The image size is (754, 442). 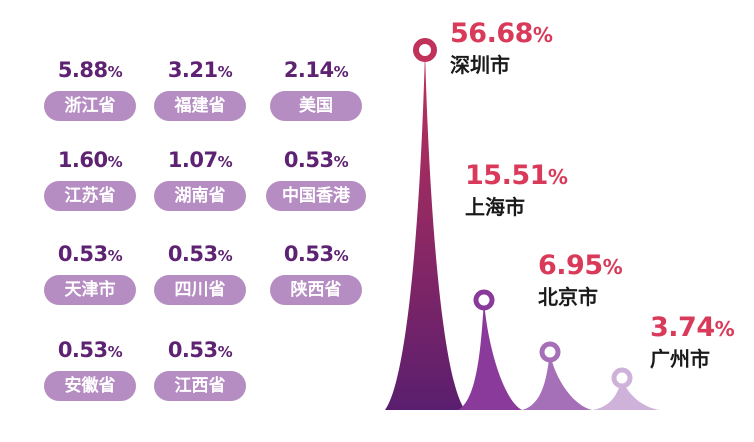 What do you see at coordinates (495, 207) in the screenshot?
I see `peak-city: 上海市` at bounding box center [495, 207].